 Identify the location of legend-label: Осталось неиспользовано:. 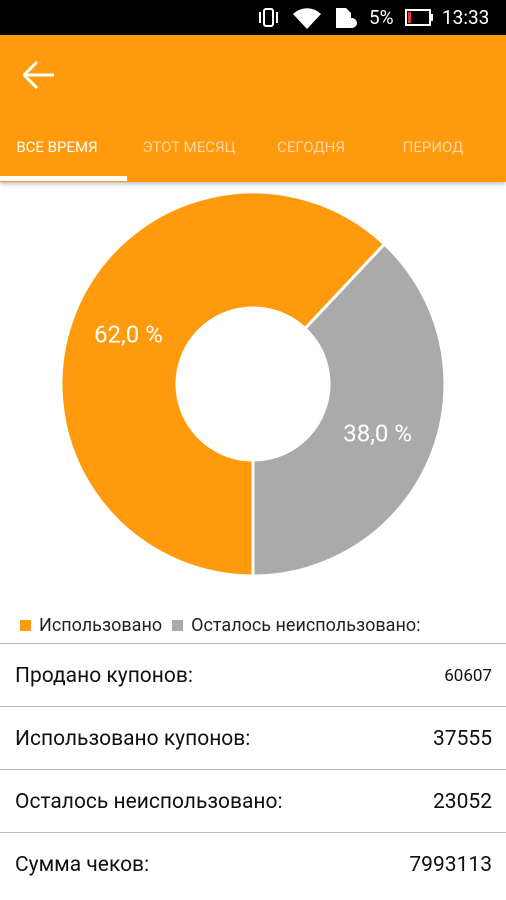
(306, 625).